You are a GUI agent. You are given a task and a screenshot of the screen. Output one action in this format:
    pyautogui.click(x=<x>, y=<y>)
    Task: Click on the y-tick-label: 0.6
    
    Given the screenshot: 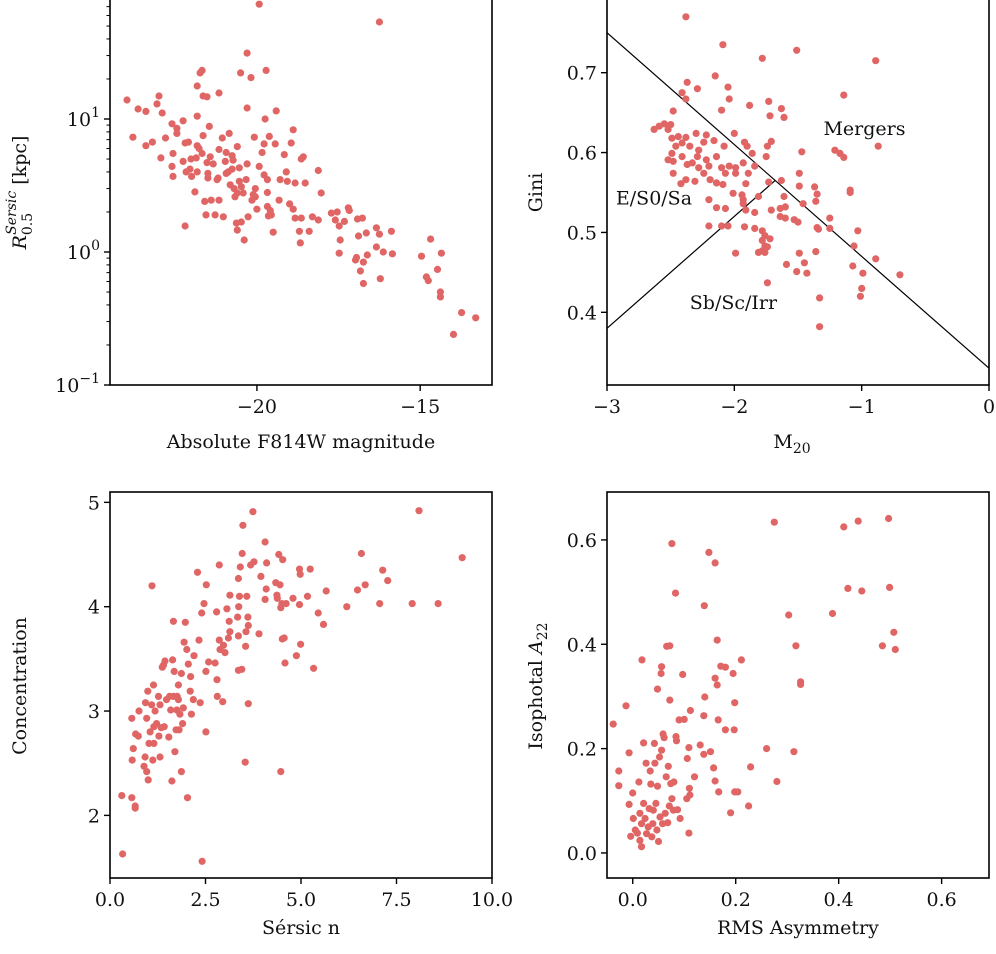 What is the action you would take?
    pyautogui.click(x=582, y=154)
    